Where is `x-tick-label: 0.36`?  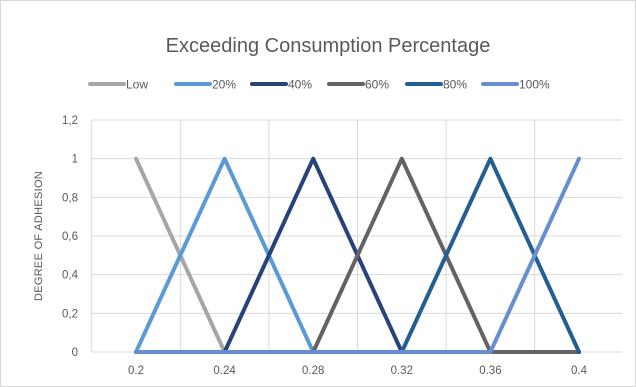 x-tick-label: 0.36 is located at coordinates (490, 371).